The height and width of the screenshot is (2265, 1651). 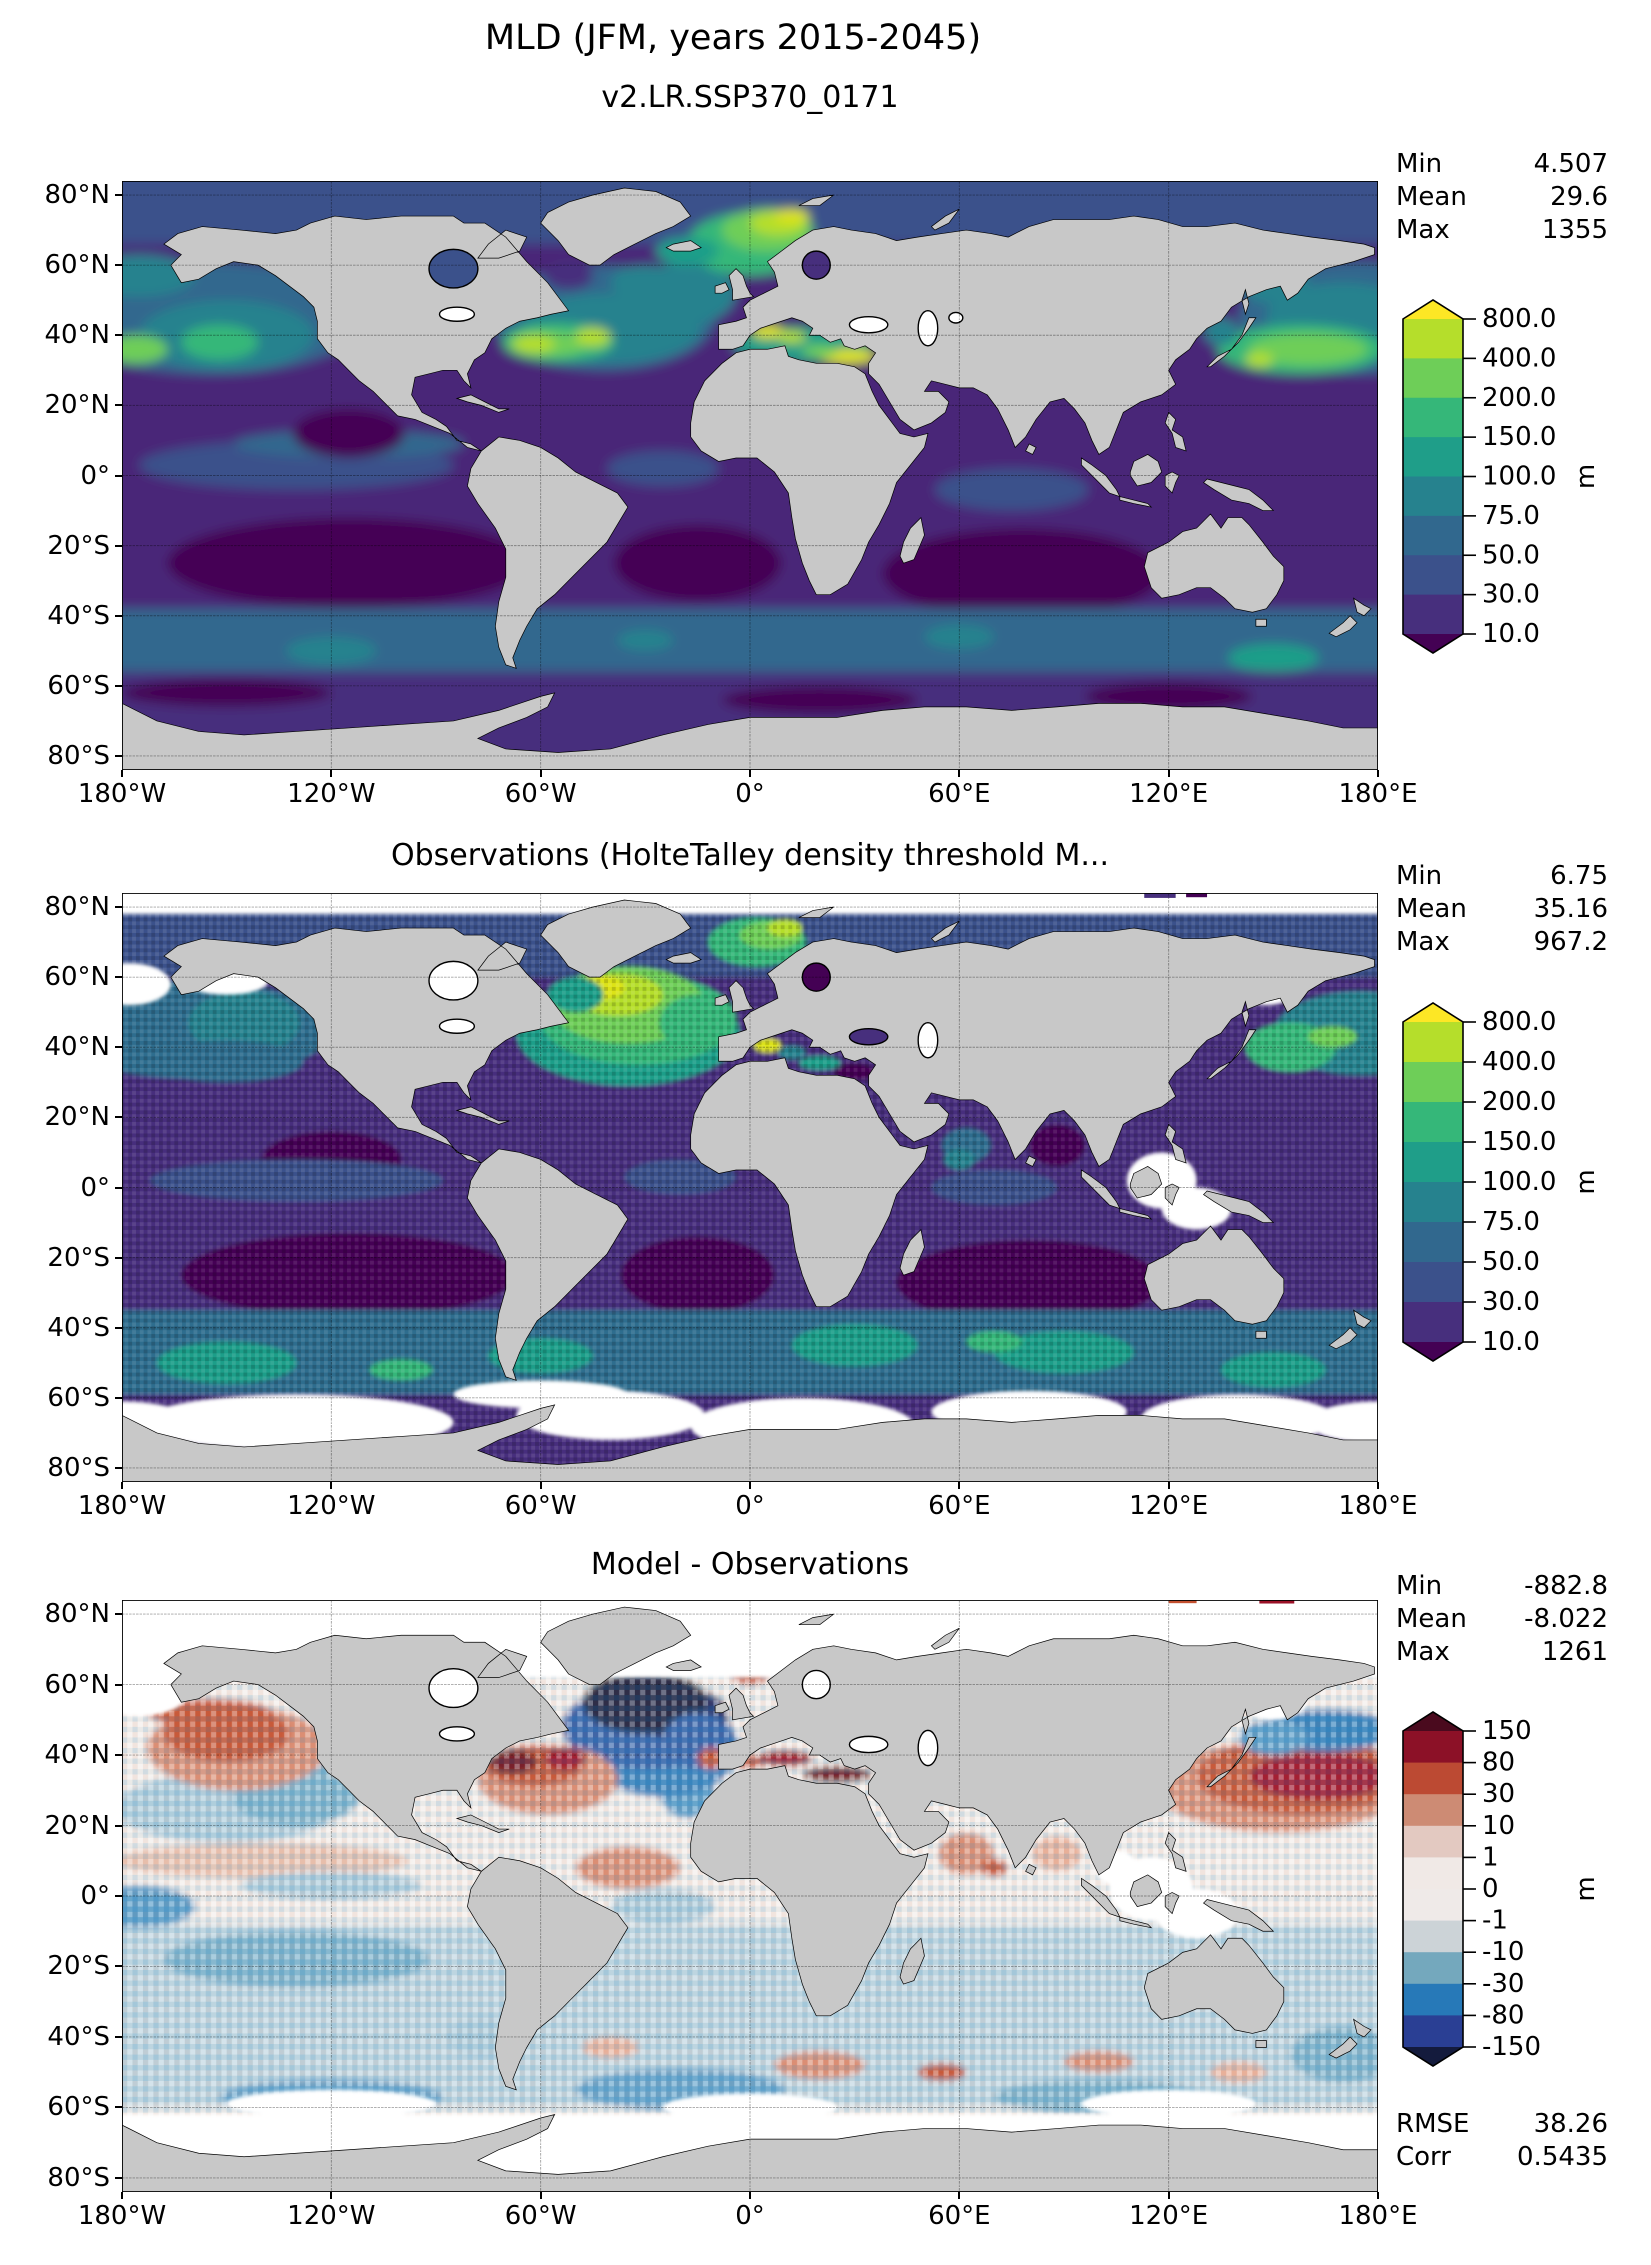 I want to click on y-tick-label: 40°S, so click(x=78, y=1327).